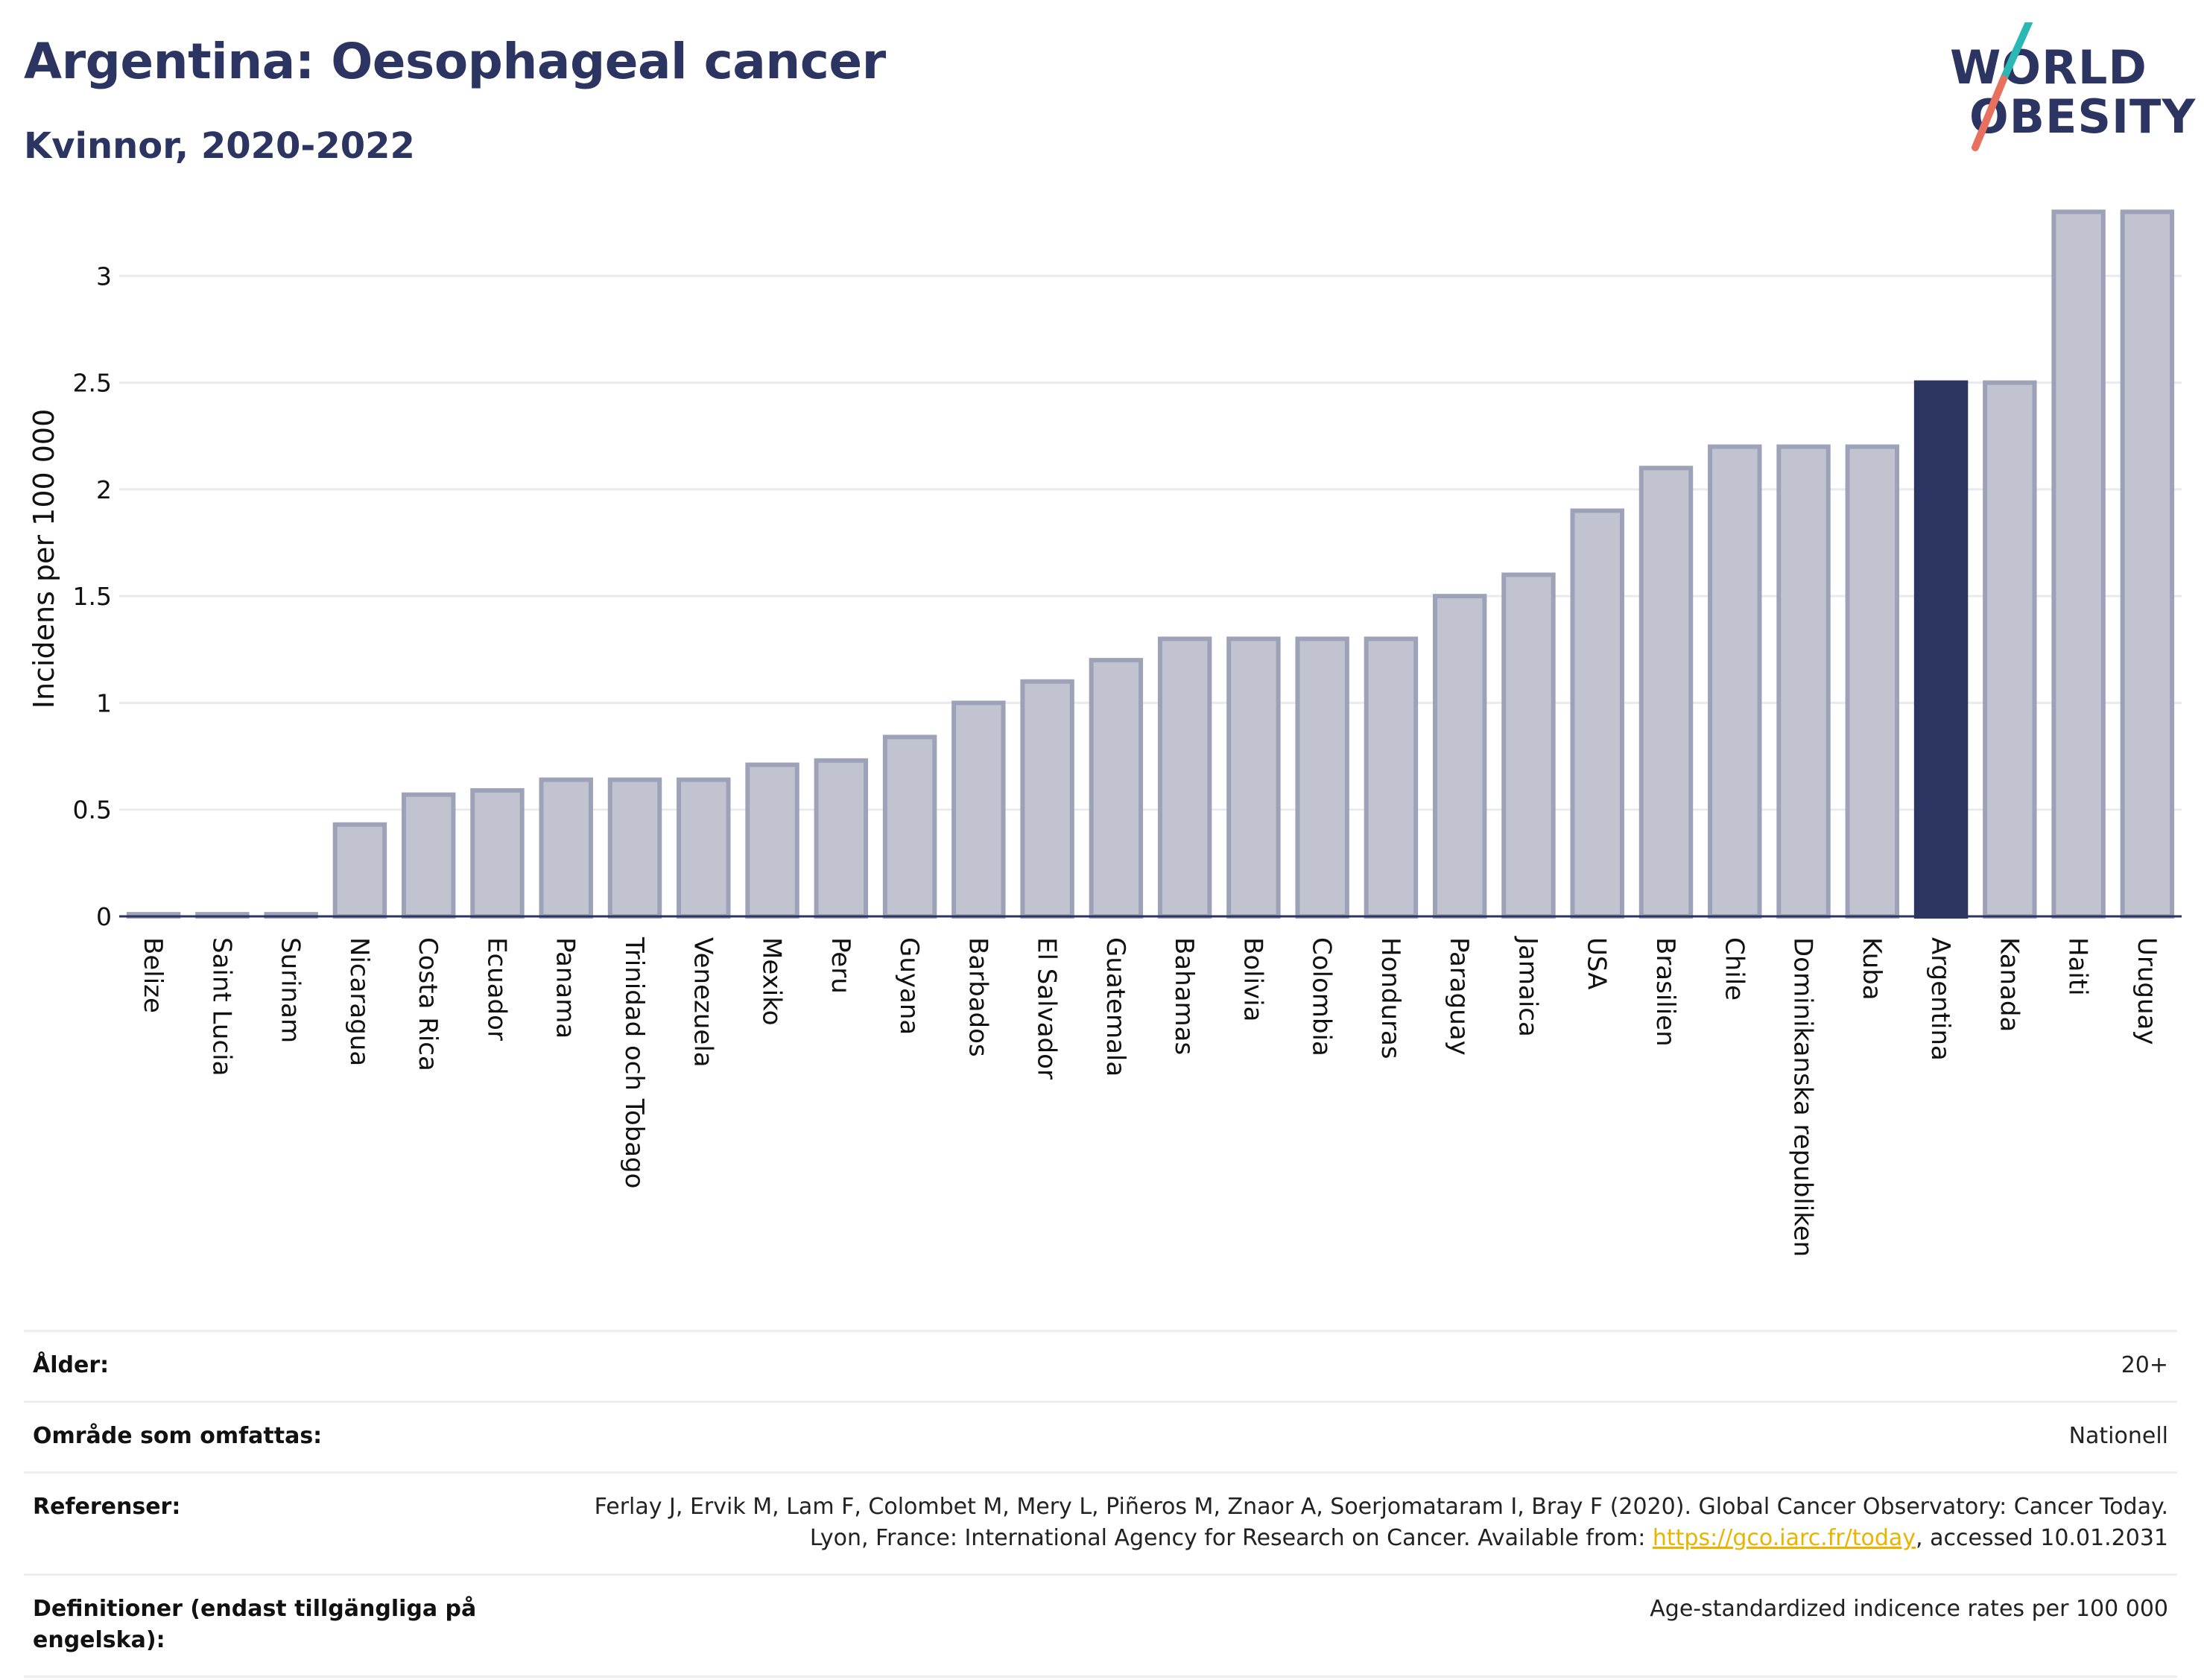 Image resolution: width=2204 pixels, height=1680 pixels. What do you see at coordinates (2078, 966) in the screenshot?
I see `x-tick-label: Haiti` at bounding box center [2078, 966].